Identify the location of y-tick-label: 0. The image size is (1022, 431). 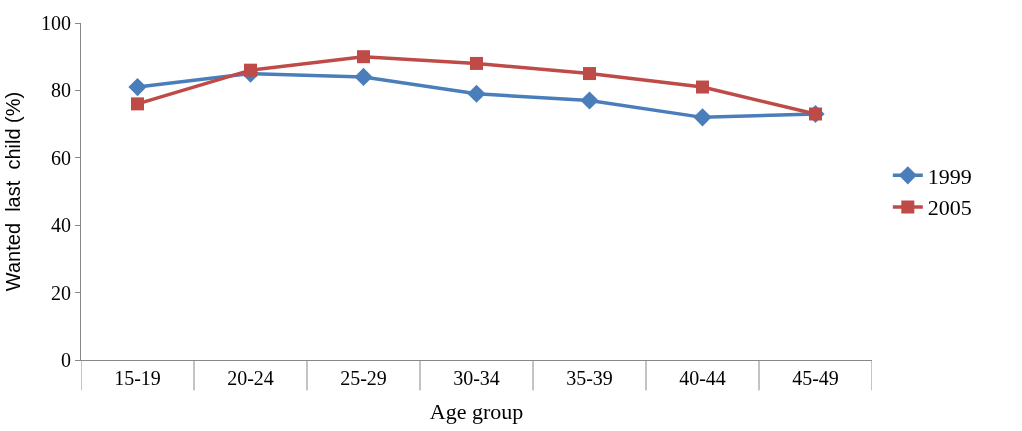
(66, 360).